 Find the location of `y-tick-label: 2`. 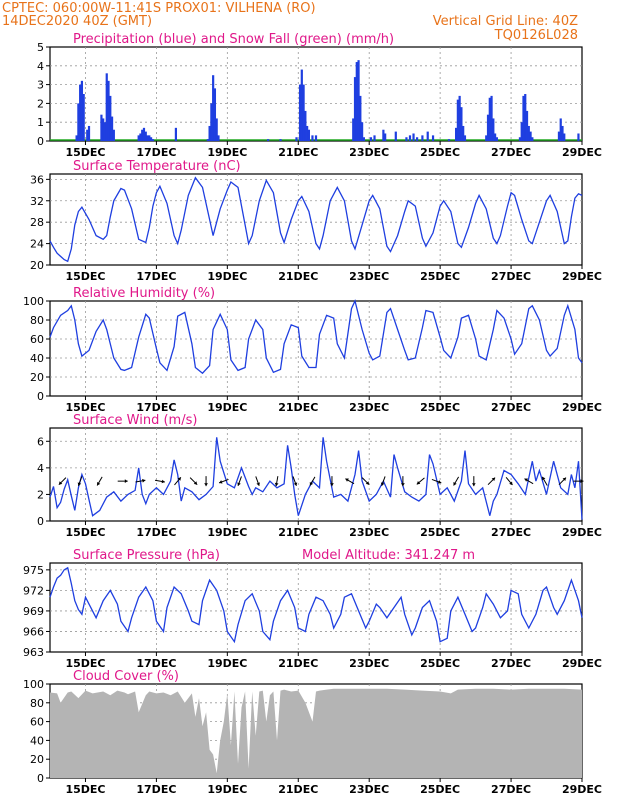

y-tick-label: 2 is located at coordinates (40, 494).